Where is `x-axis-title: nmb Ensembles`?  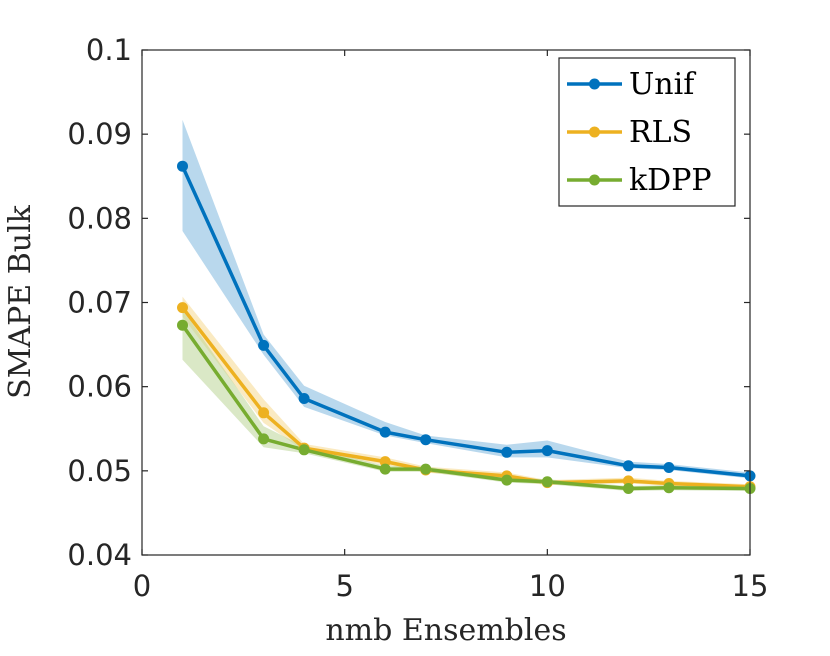
x-axis-title: nmb Ensembles is located at coordinates (445, 630).